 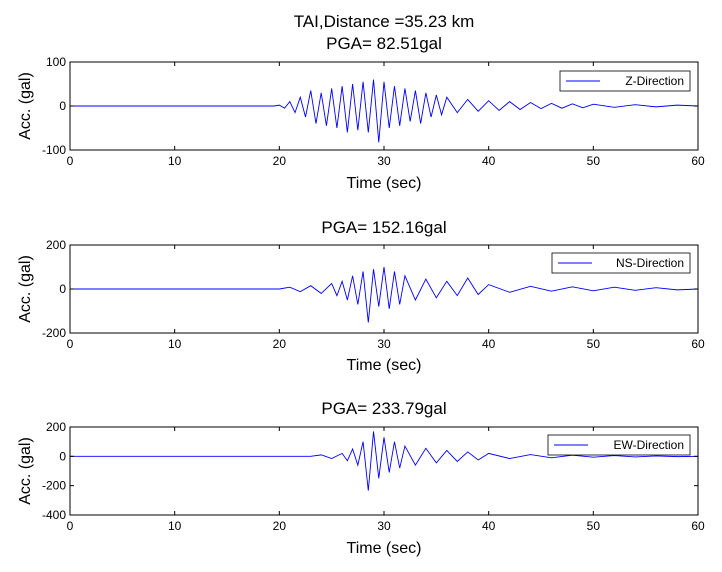 What do you see at coordinates (56, 427) in the screenshot?
I see `panel-ew-ytick-label-200: 200` at bounding box center [56, 427].